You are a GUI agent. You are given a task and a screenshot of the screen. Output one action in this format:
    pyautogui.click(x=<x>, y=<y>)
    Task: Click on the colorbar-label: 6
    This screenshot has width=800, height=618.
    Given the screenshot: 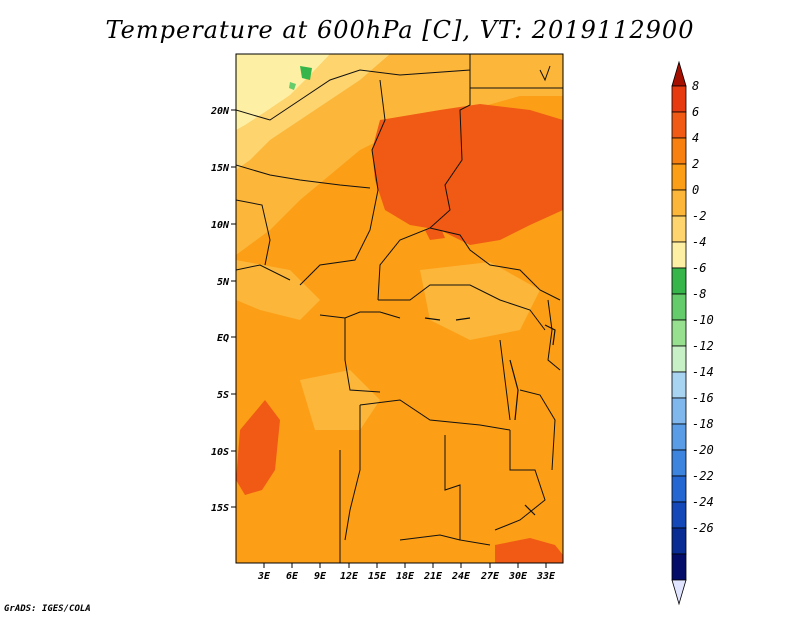 What is the action you would take?
    pyautogui.click(x=695, y=112)
    